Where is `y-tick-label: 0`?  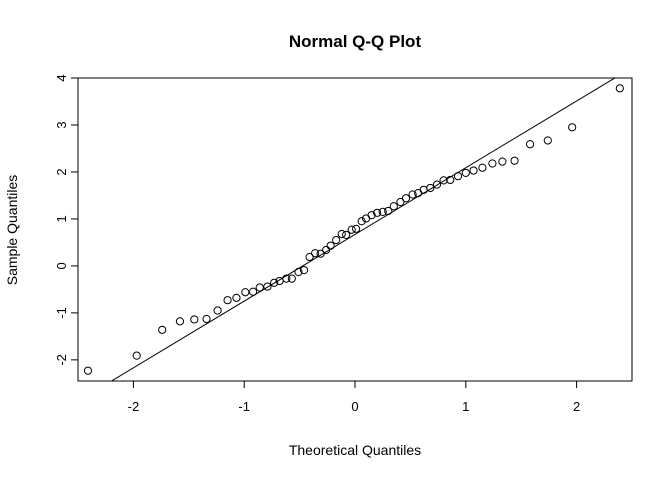
y-tick-label: 0 is located at coordinates (61, 265).